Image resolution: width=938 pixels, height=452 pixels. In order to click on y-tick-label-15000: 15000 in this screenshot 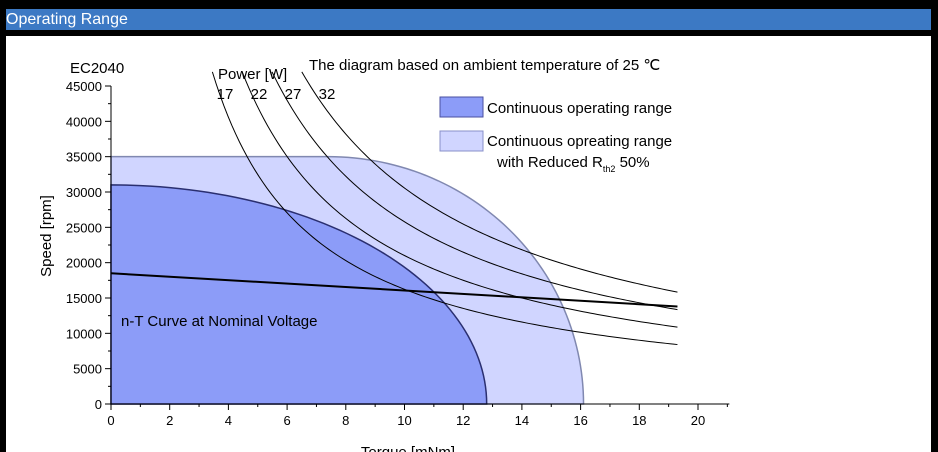, I will do `click(84, 298)`.